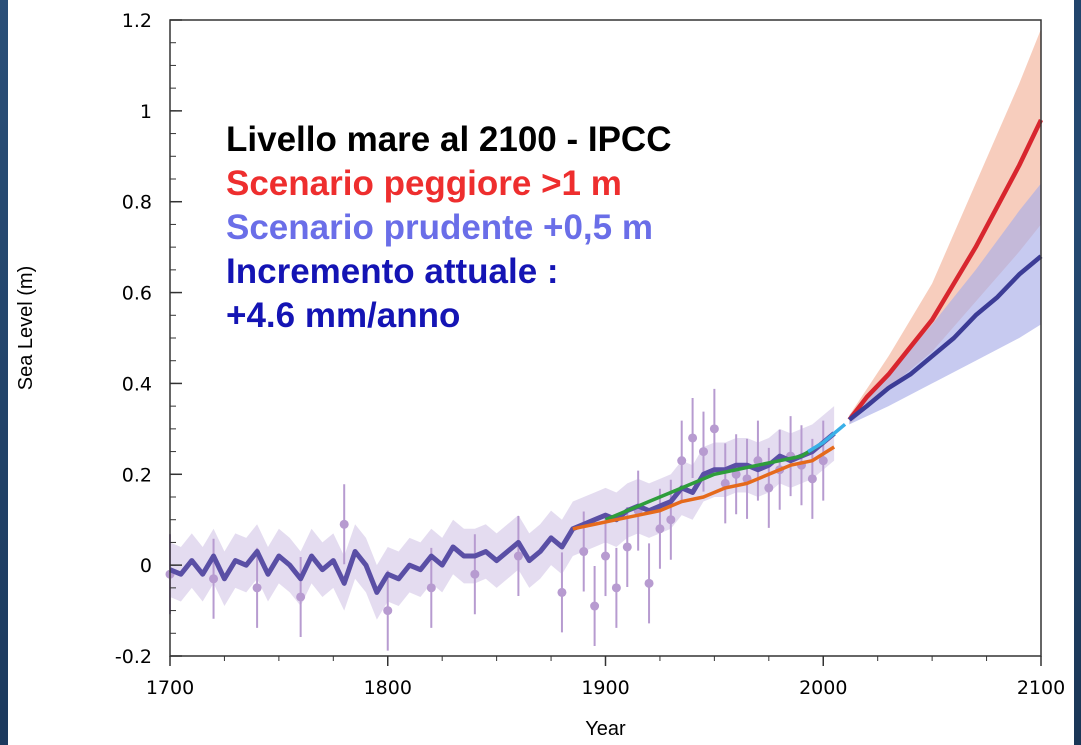 The image size is (1081, 745). Describe the element at coordinates (133, 657) in the screenshot. I see `y-tick-label: -0.2` at that location.